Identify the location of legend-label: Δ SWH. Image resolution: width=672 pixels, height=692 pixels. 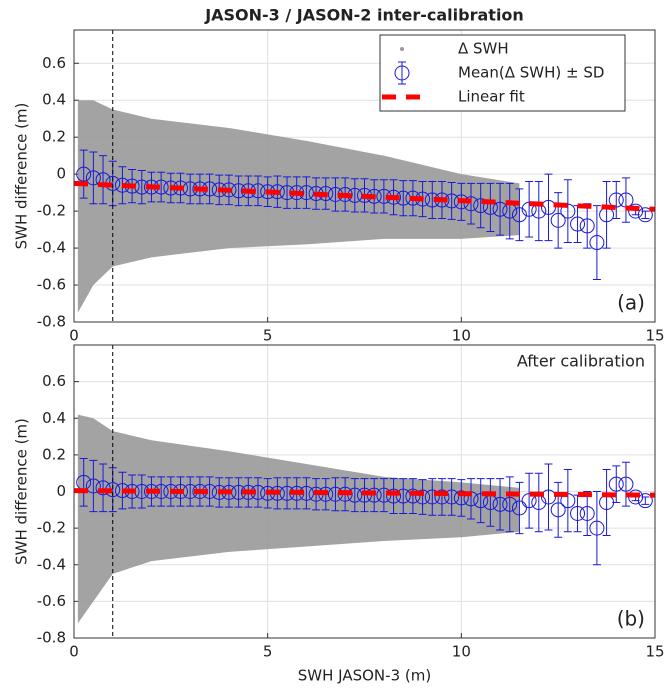
(483, 49).